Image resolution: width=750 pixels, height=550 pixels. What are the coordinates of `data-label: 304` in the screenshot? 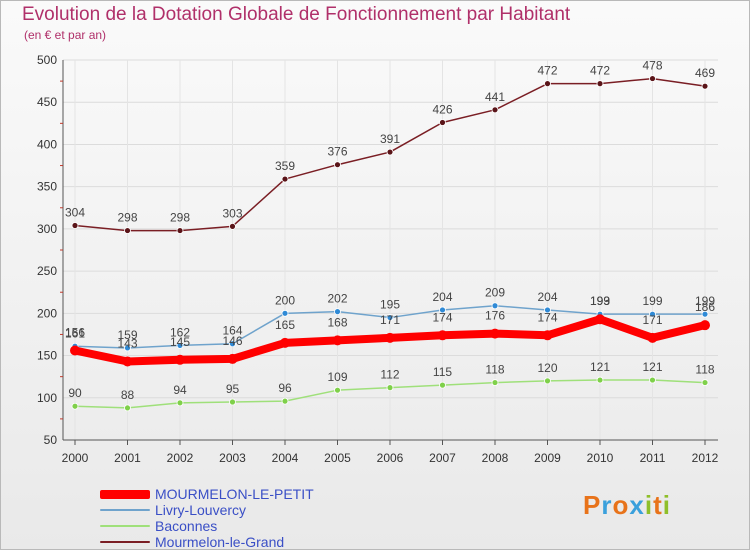 It's located at (75, 213).